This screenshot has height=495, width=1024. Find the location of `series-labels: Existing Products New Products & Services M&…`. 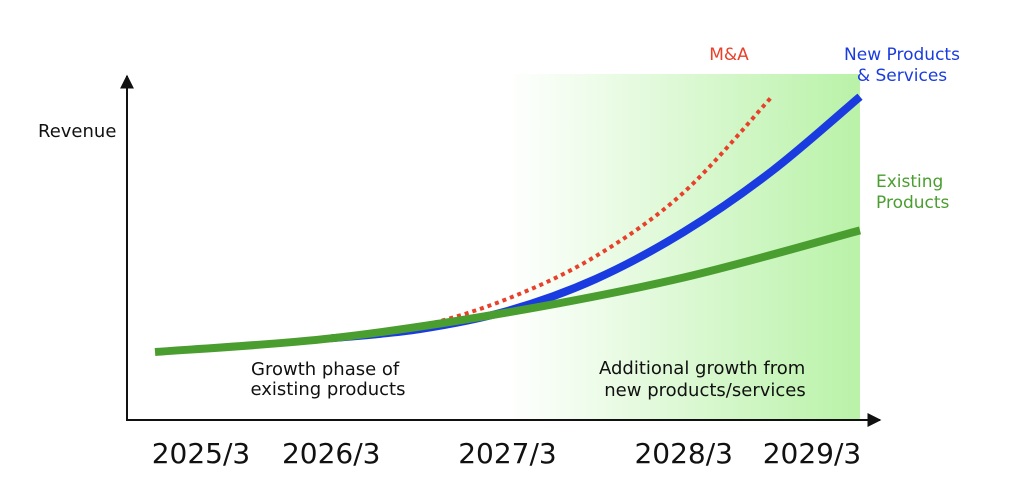

series-labels: Existing Products New Products & Services M&… is located at coordinates (834, 129).